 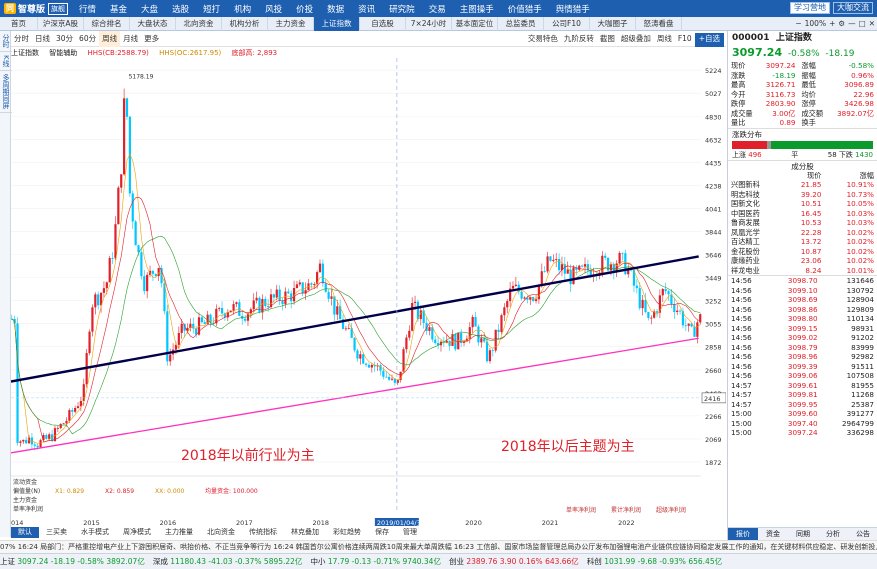 What do you see at coordinates (802, 204) in the screenshot?
I see `stock-row: 国新文化 10.51 10.05%` at bounding box center [802, 204].